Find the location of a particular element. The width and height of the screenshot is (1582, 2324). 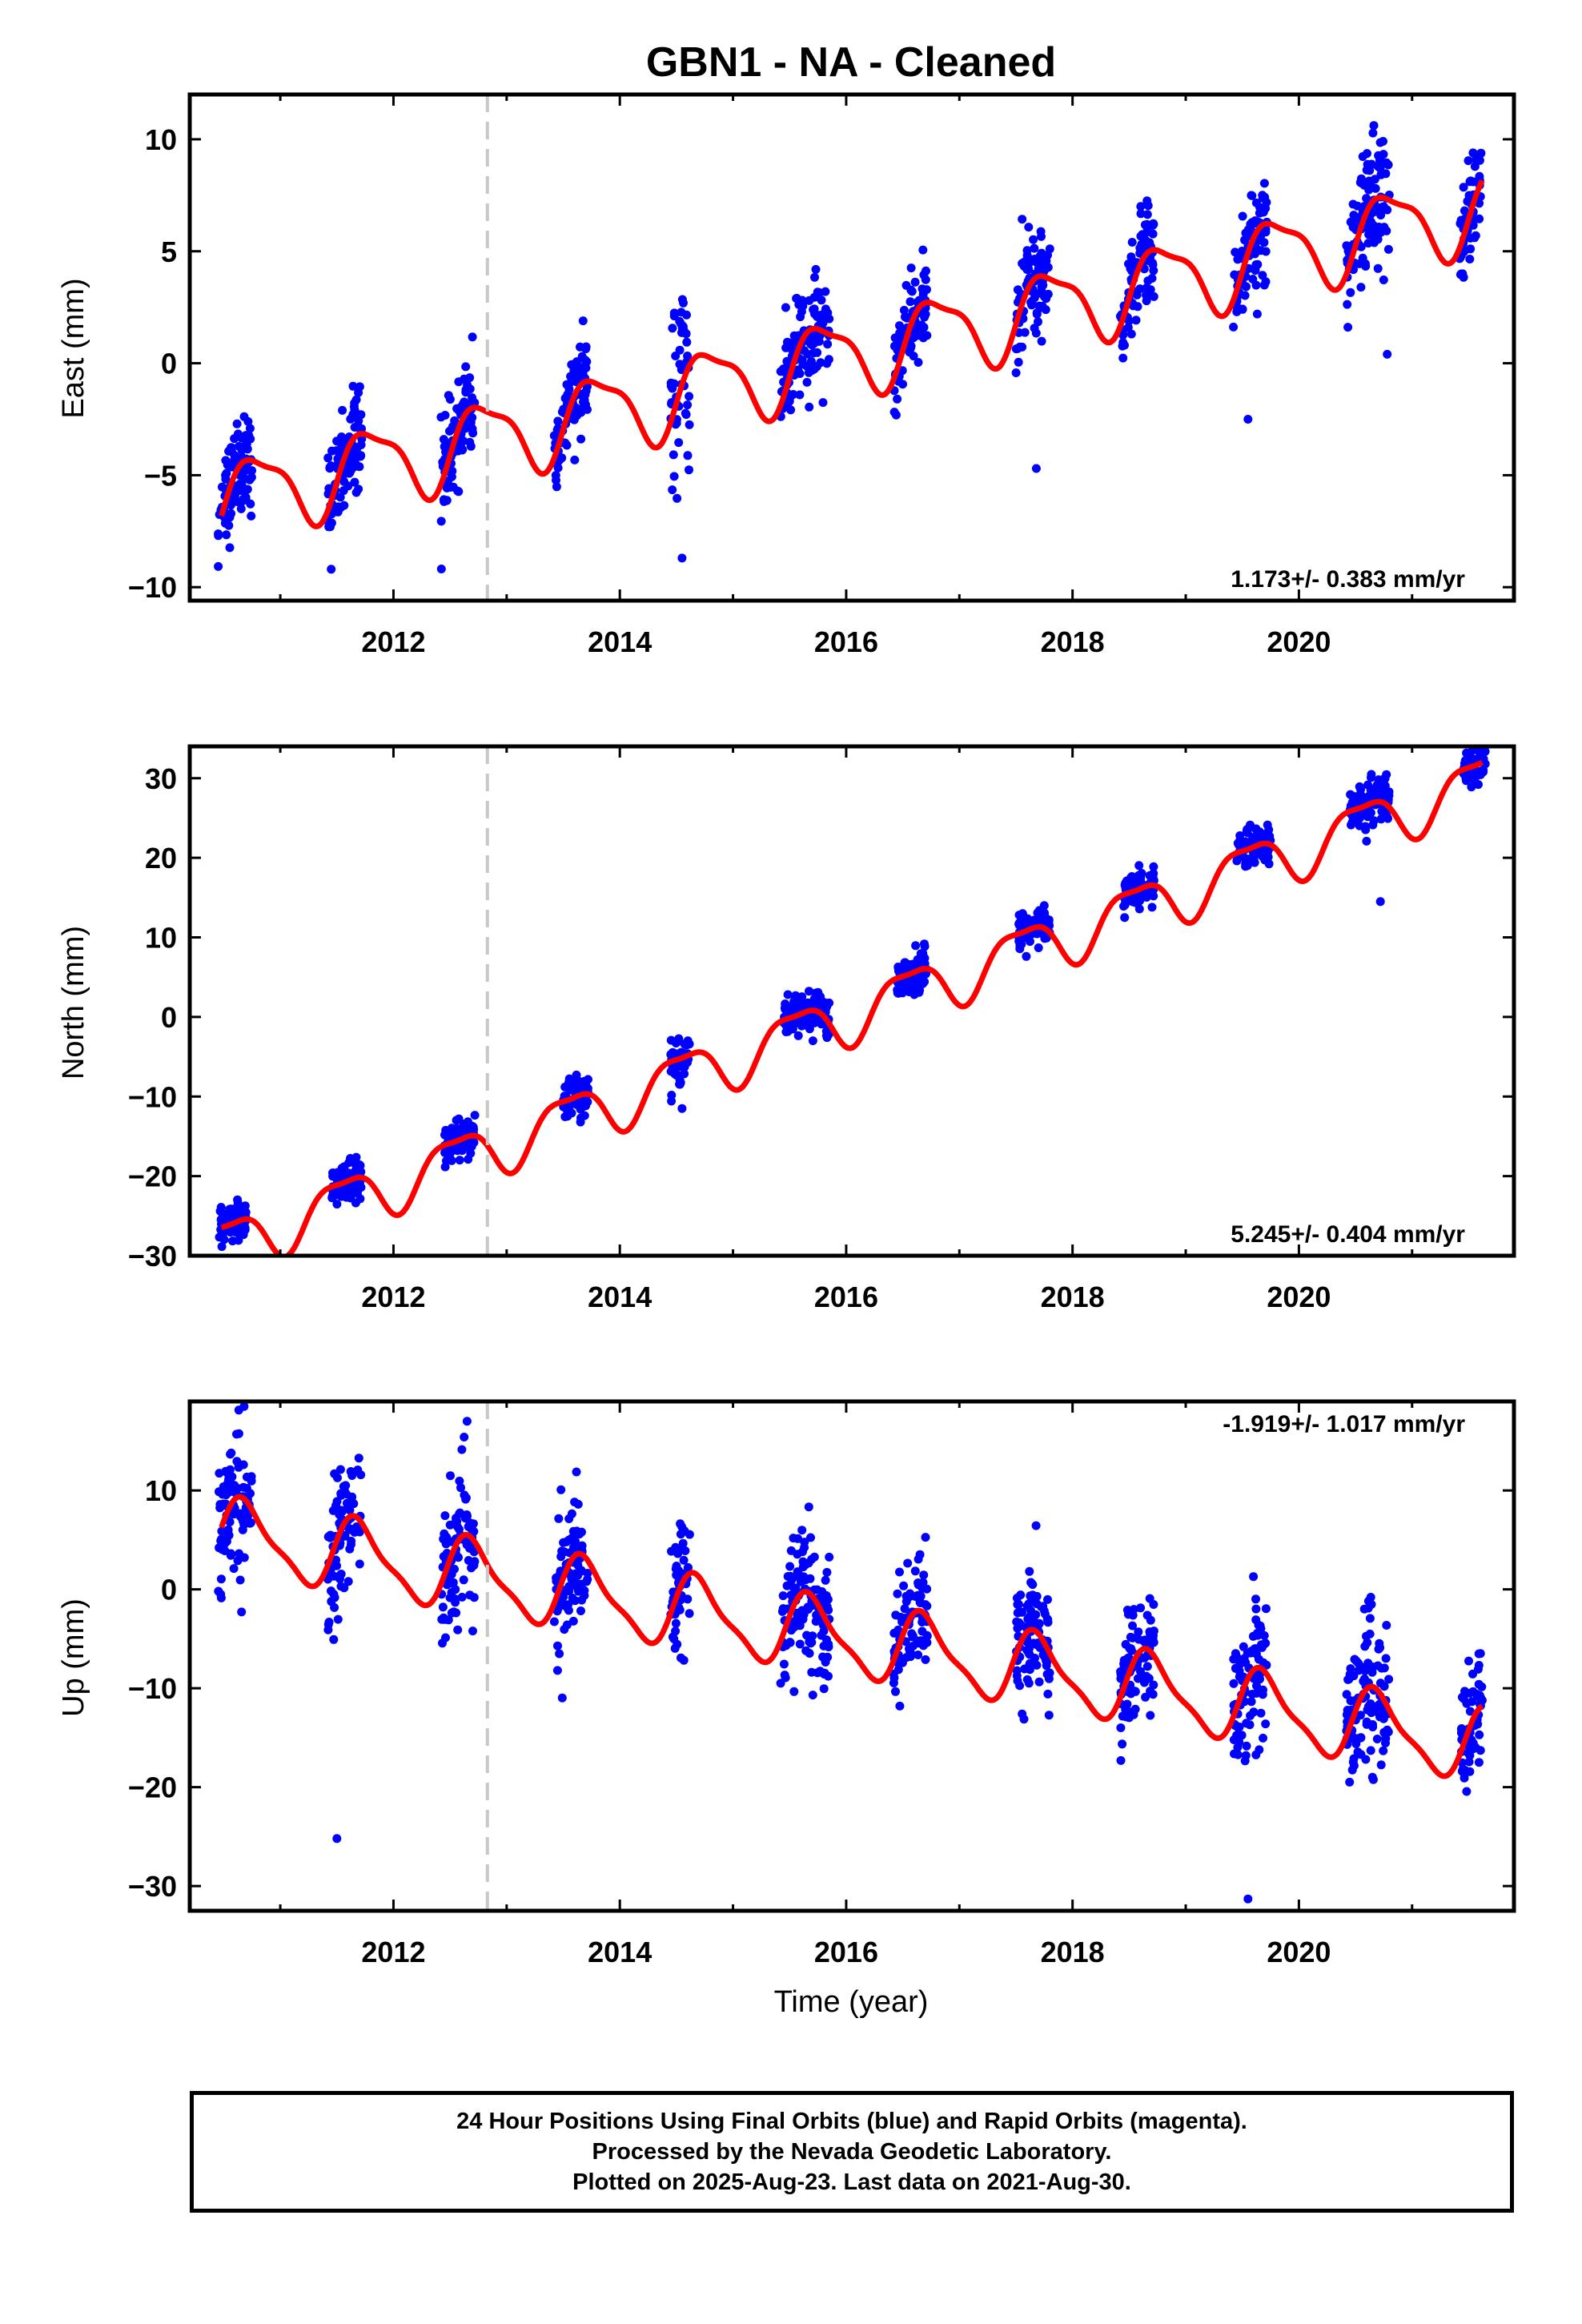

east-outlier-point is located at coordinates (682, 558).